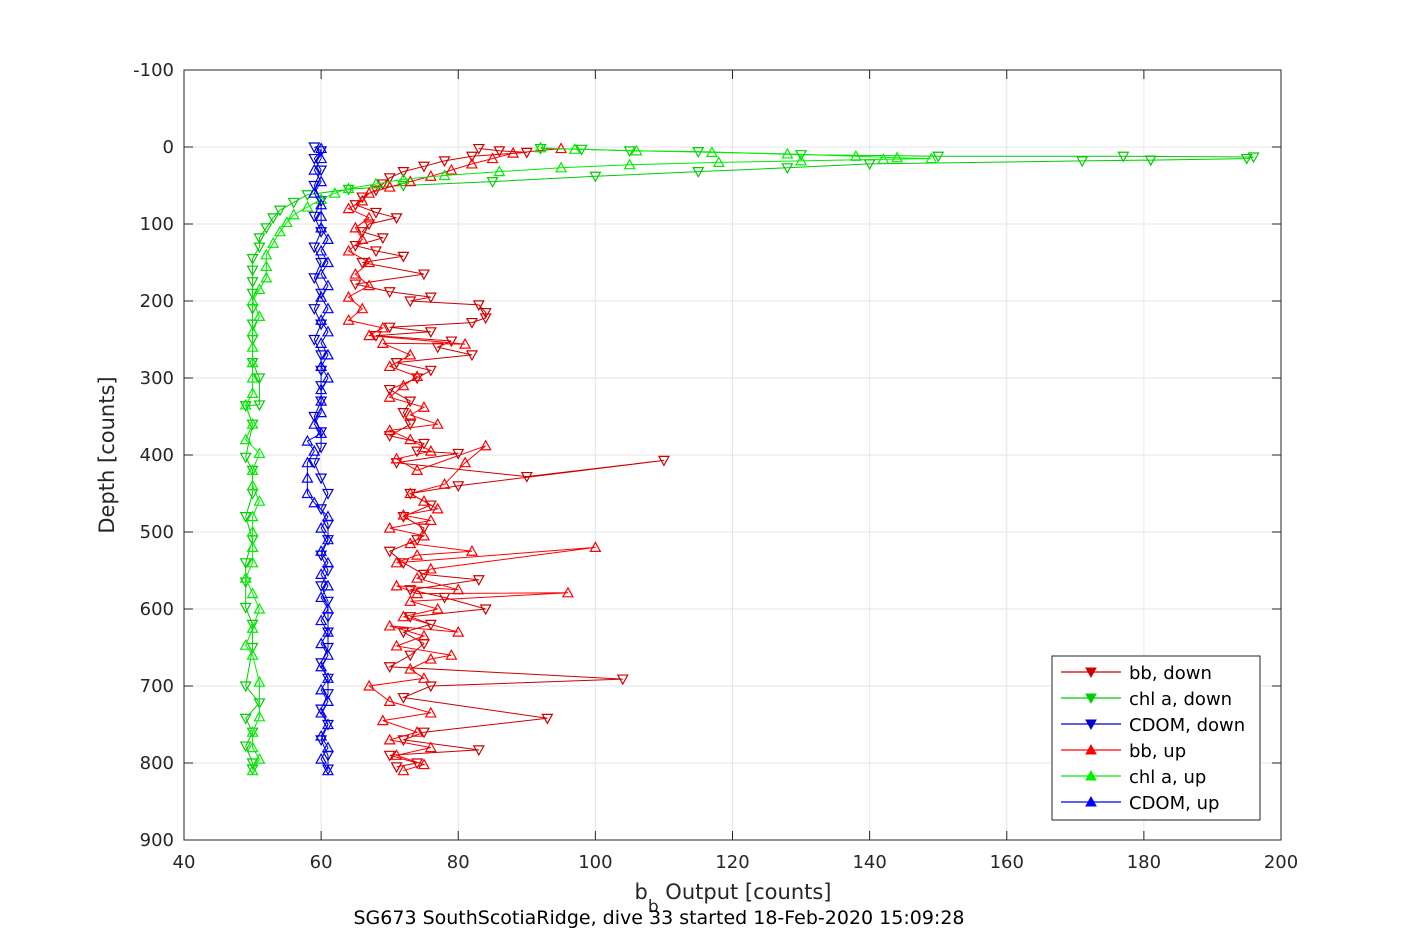 The height and width of the screenshot is (945, 1417). I want to click on series-cdom-up, so click(318, 459).